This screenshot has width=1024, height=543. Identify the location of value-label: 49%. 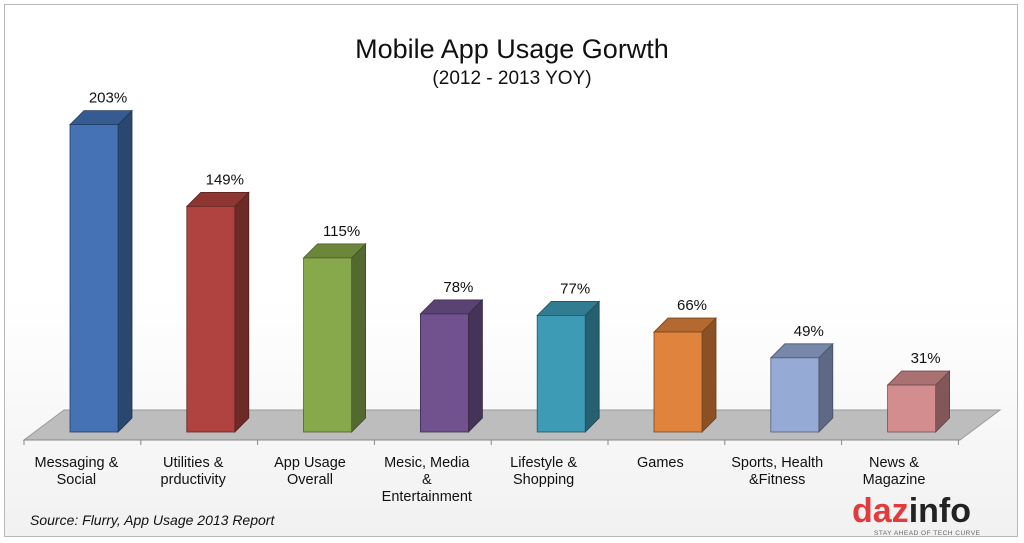
(809, 331).